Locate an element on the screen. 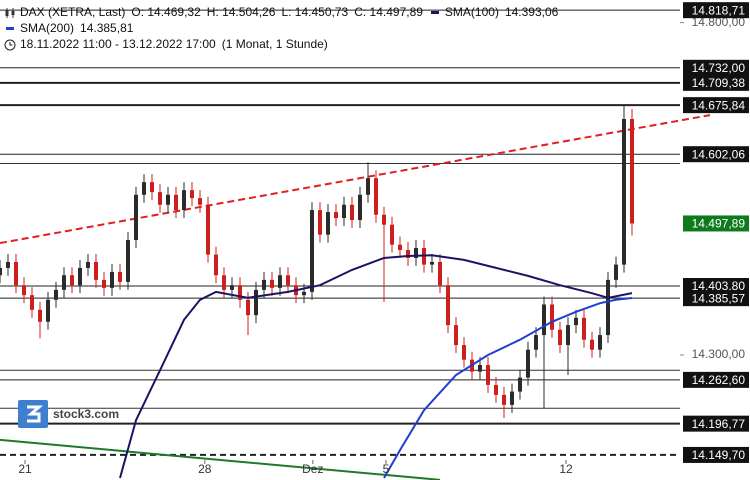 The width and height of the screenshot is (750, 480). header-row: SMA(200) 14.385,81 is located at coordinates (284, 28).